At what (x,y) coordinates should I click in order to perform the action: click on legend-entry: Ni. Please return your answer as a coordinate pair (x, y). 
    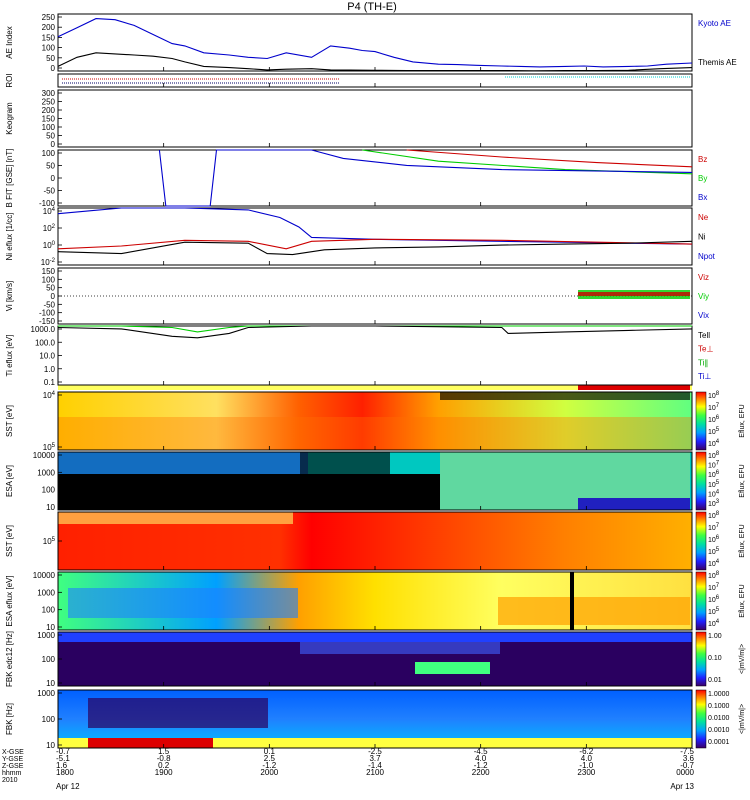
    Looking at the image, I should click on (702, 237).